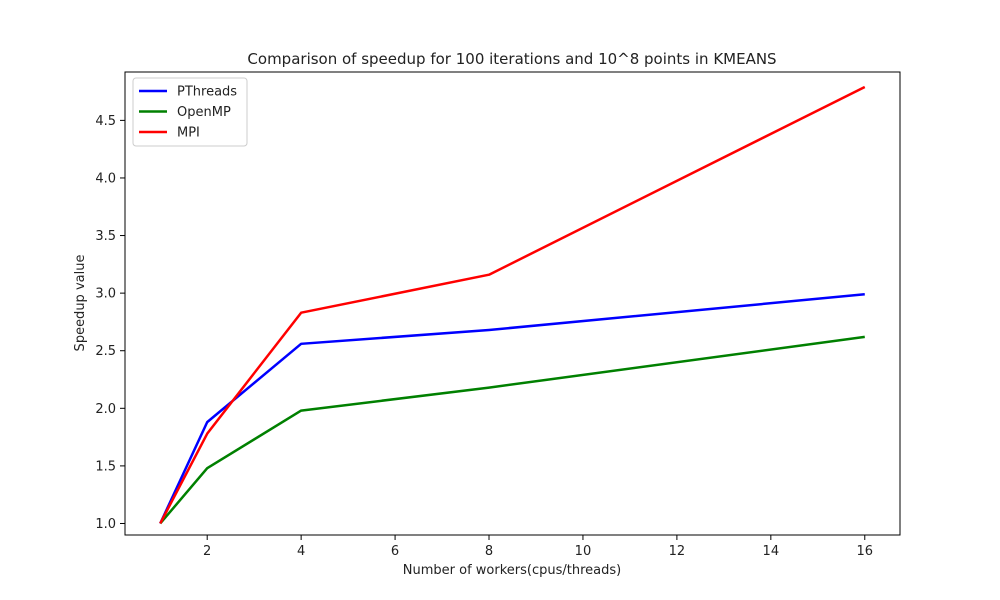 This screenshot has height=600, width=1000. I want to click on x-axis-ticks: 2 4 6 8 10 12 14 16, so click(538, 547).